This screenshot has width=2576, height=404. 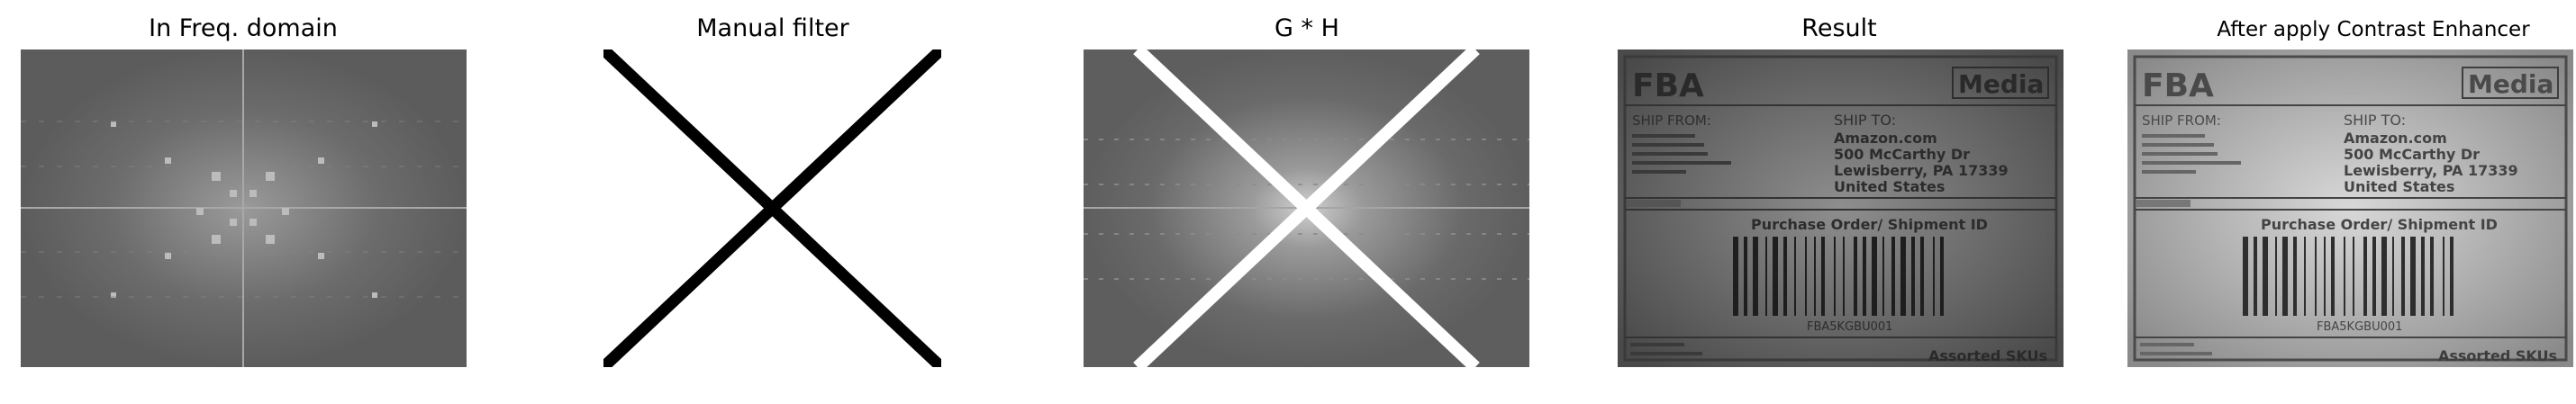 I want to click on enhanced-label-skus: Assorted SKUs, so click(x=2498, y=356).